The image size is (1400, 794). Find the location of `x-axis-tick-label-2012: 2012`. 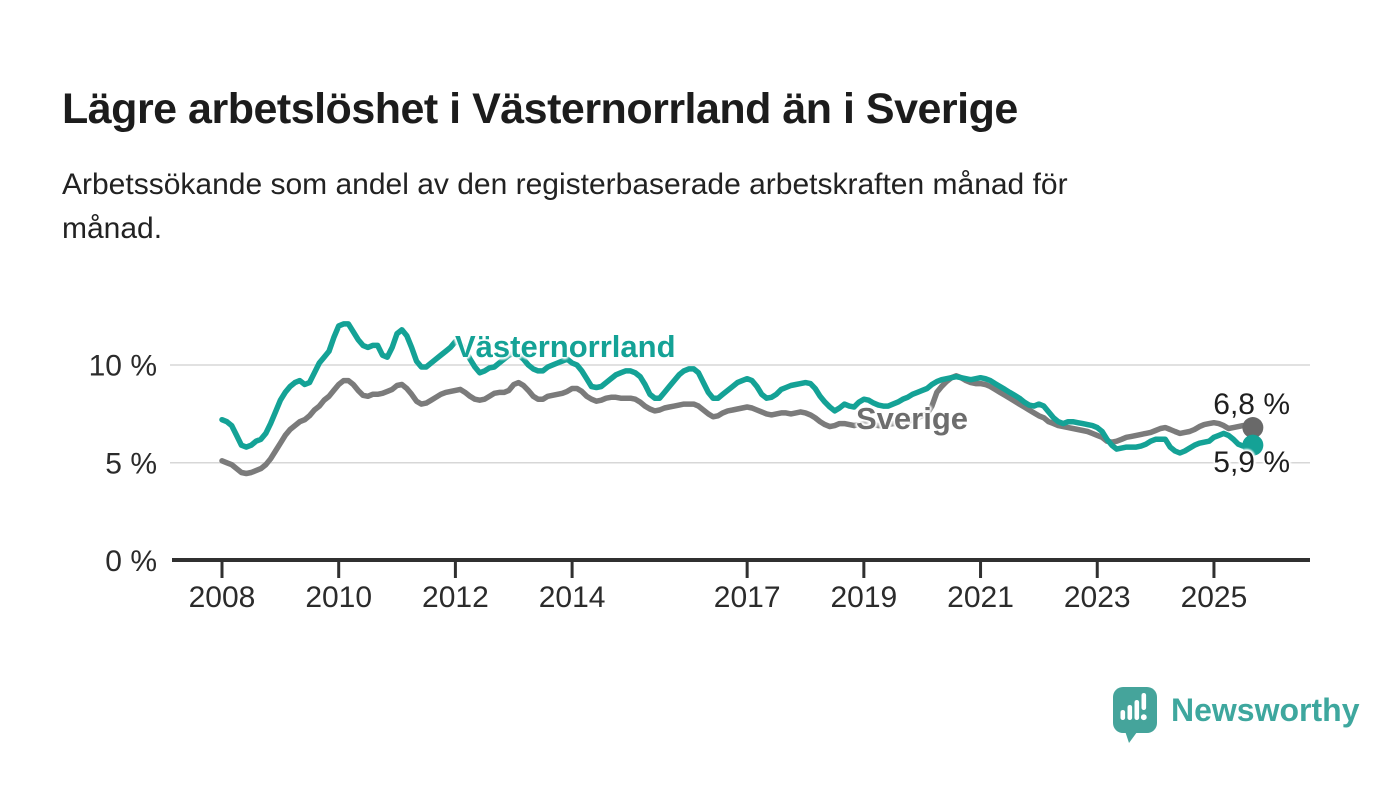

x-axis-tick-label-2012: 2012 is located at coordinates (455, 597).